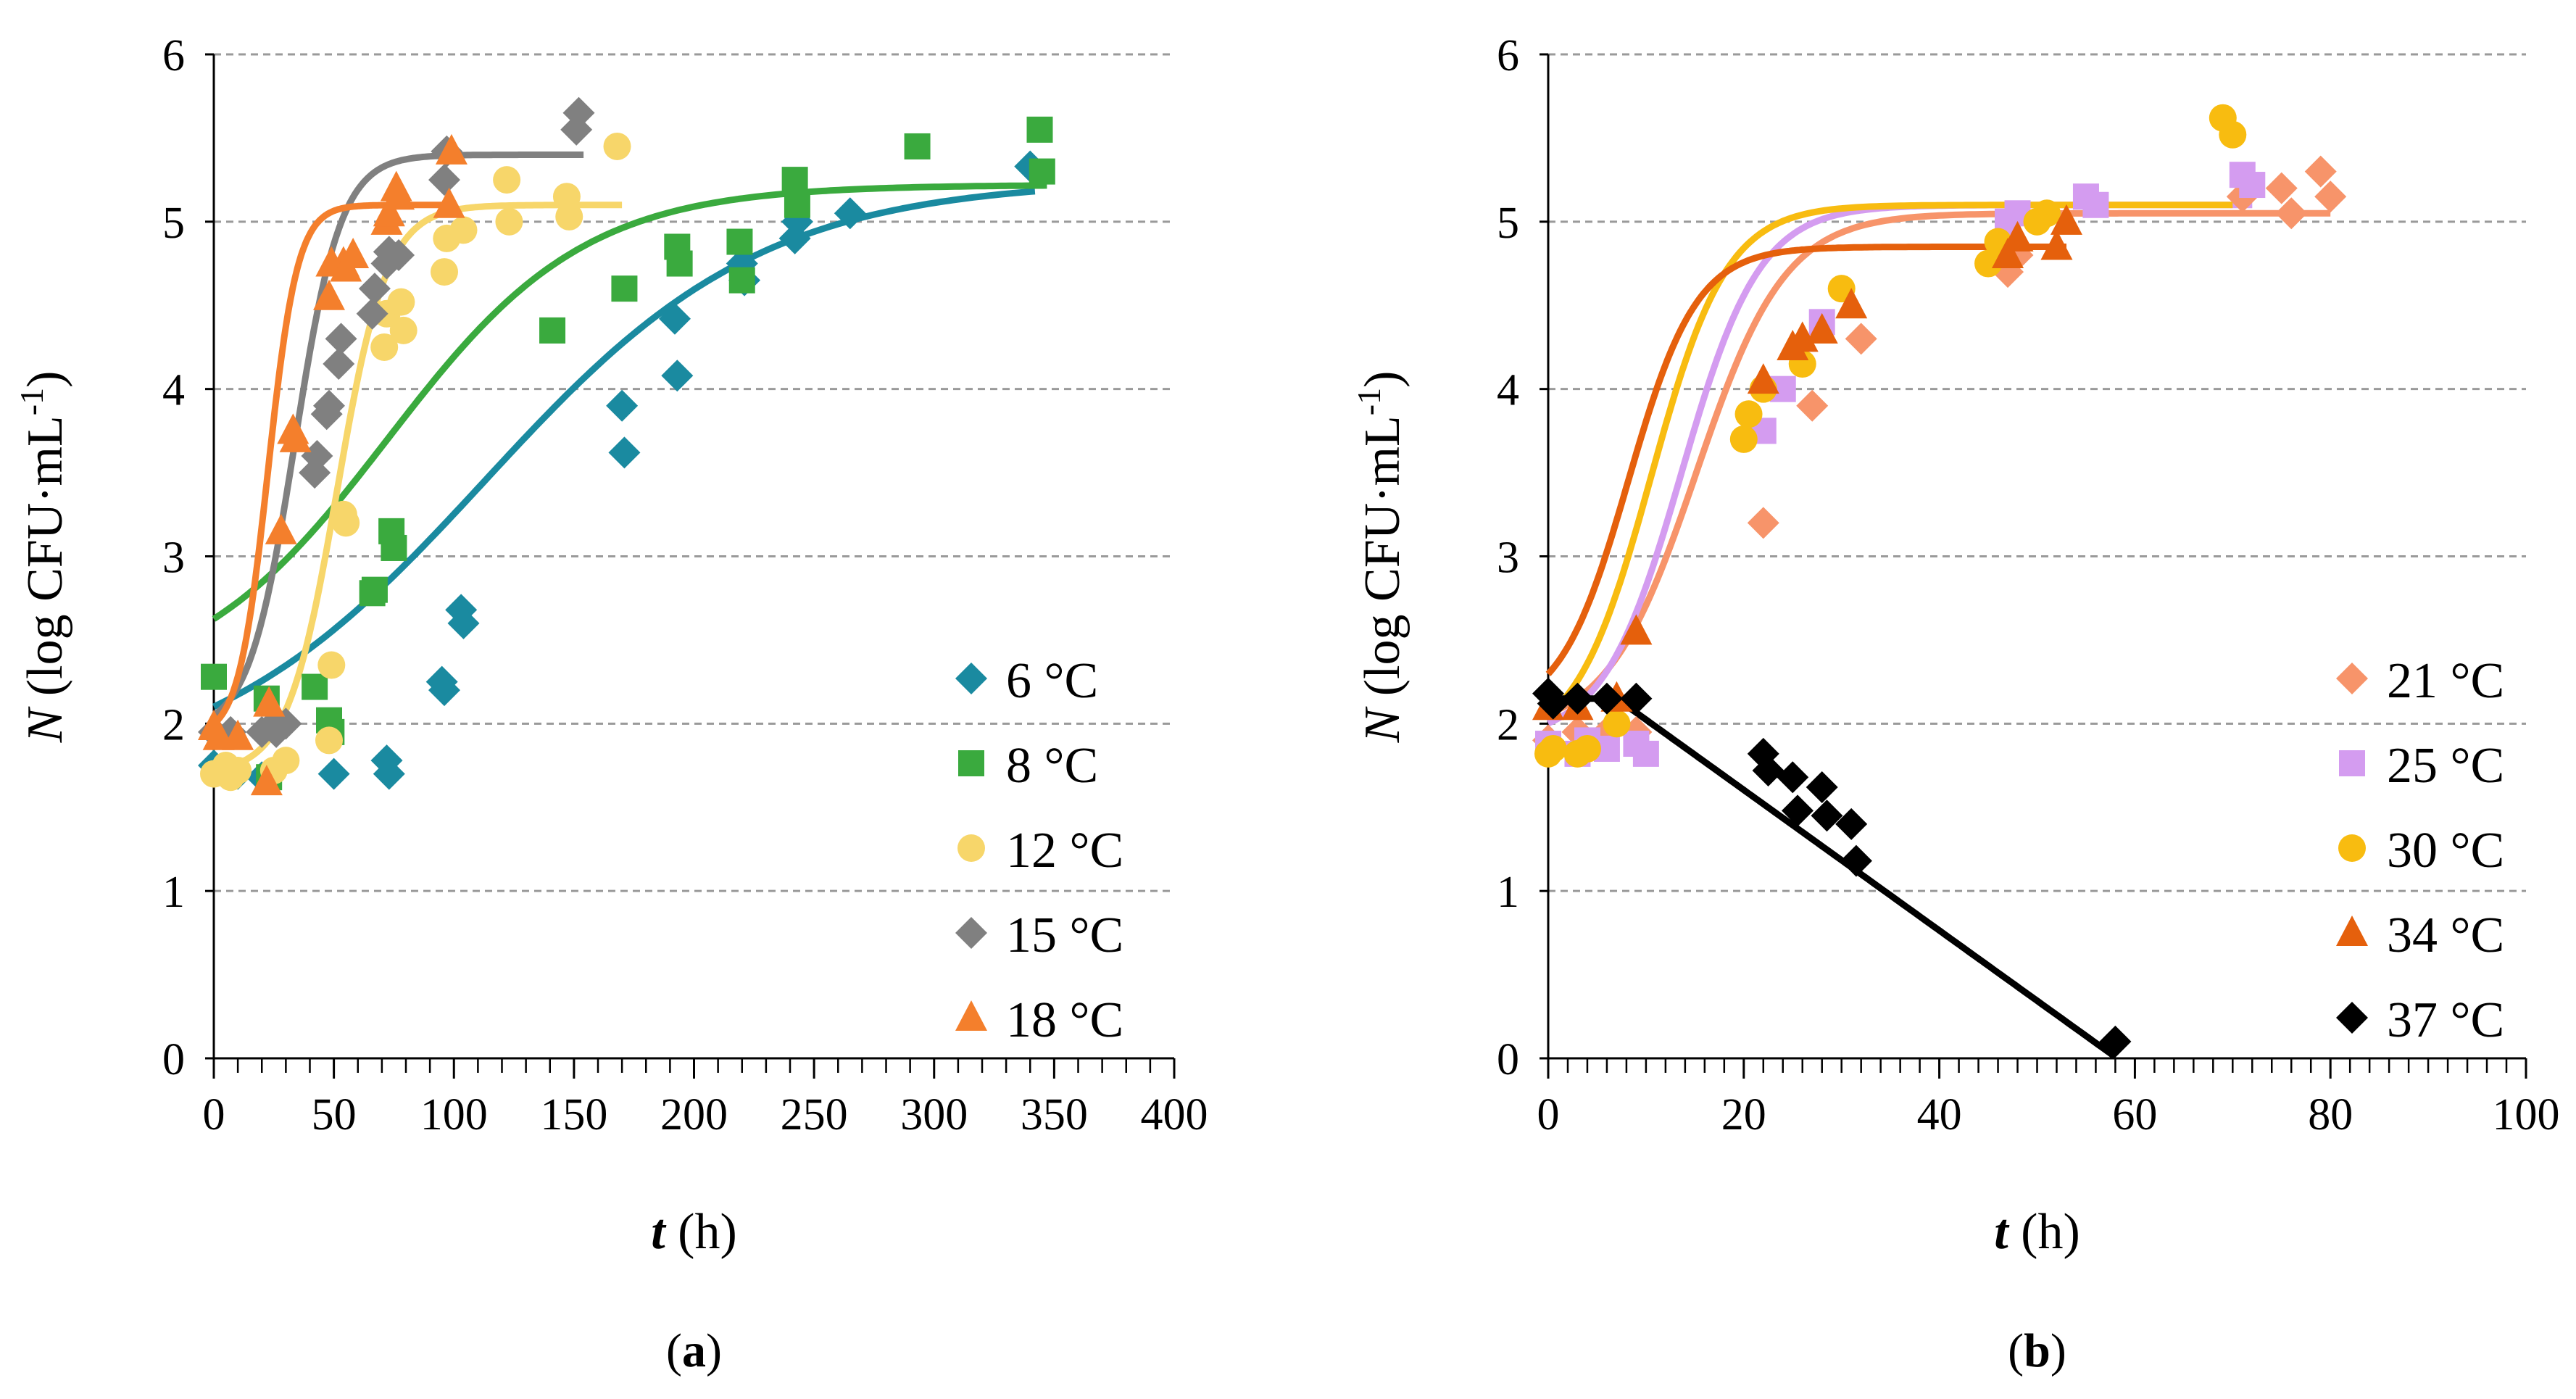 This screenshot has height=1399, width=2576. What do you see at coordinates (2445, 851) in the screenshot?
I see `legend-label: 30 °C` at bounding box center [2445, 851].